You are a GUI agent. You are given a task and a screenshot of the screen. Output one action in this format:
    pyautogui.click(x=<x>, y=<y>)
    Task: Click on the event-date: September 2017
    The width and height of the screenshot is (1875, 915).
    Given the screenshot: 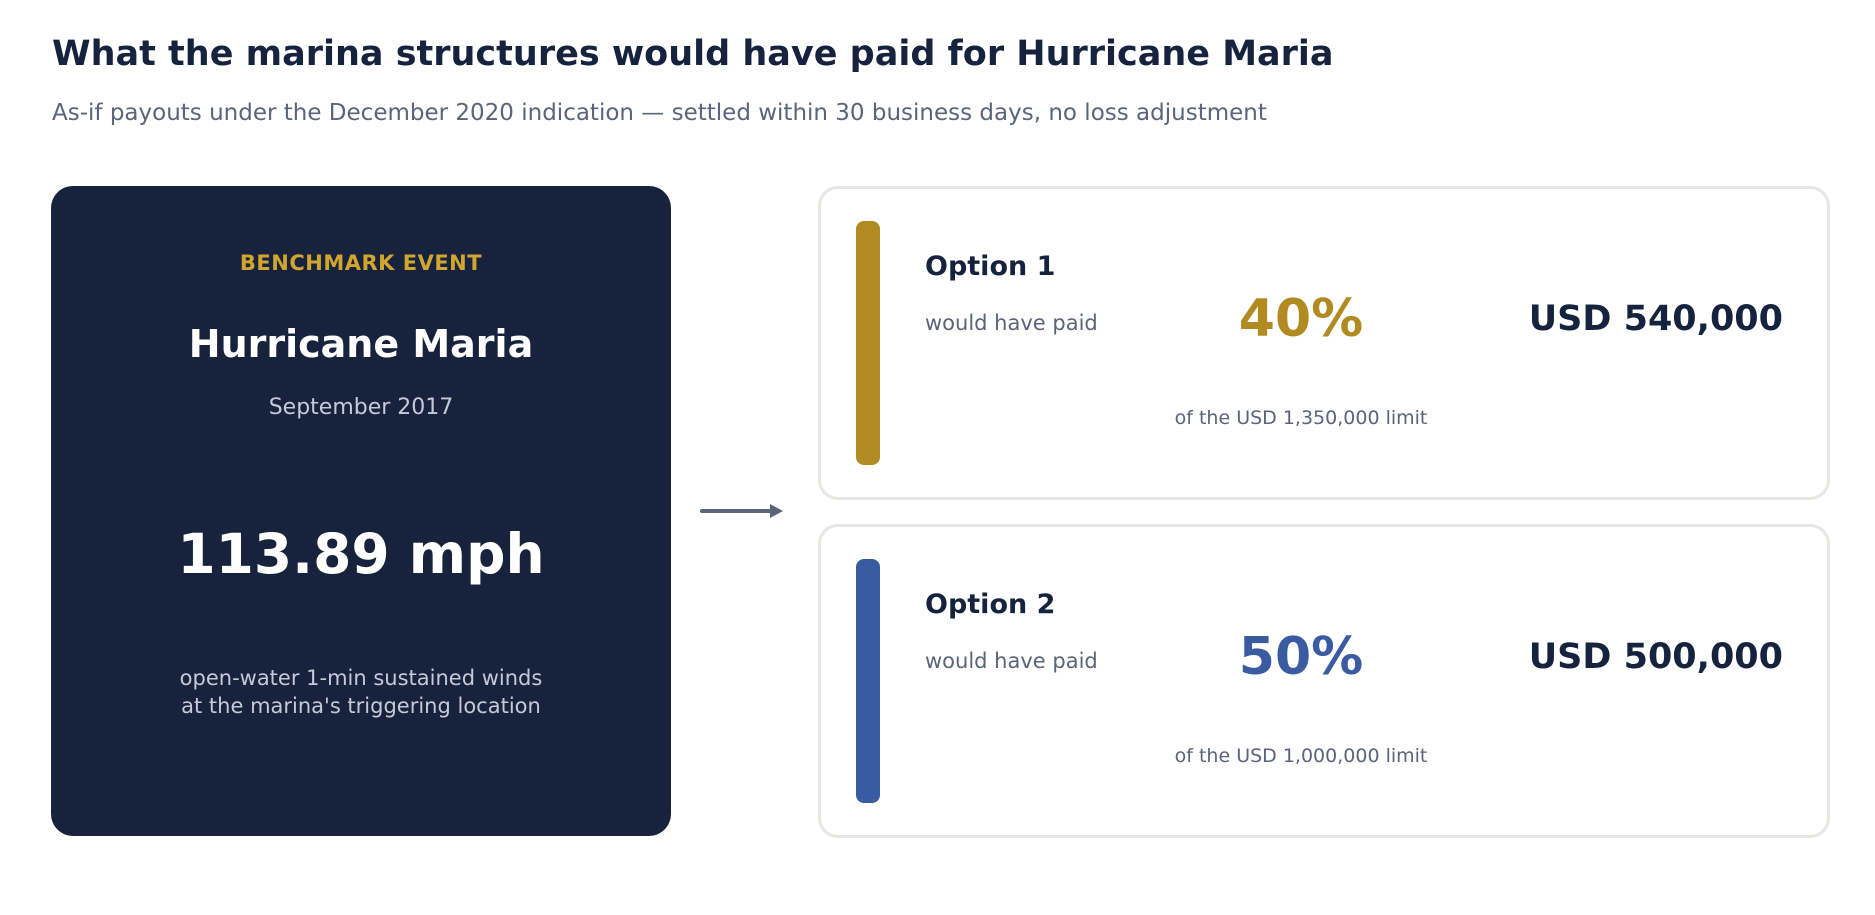 What is the action you would take?
    pyautogui.click(x=361, y=407)
    